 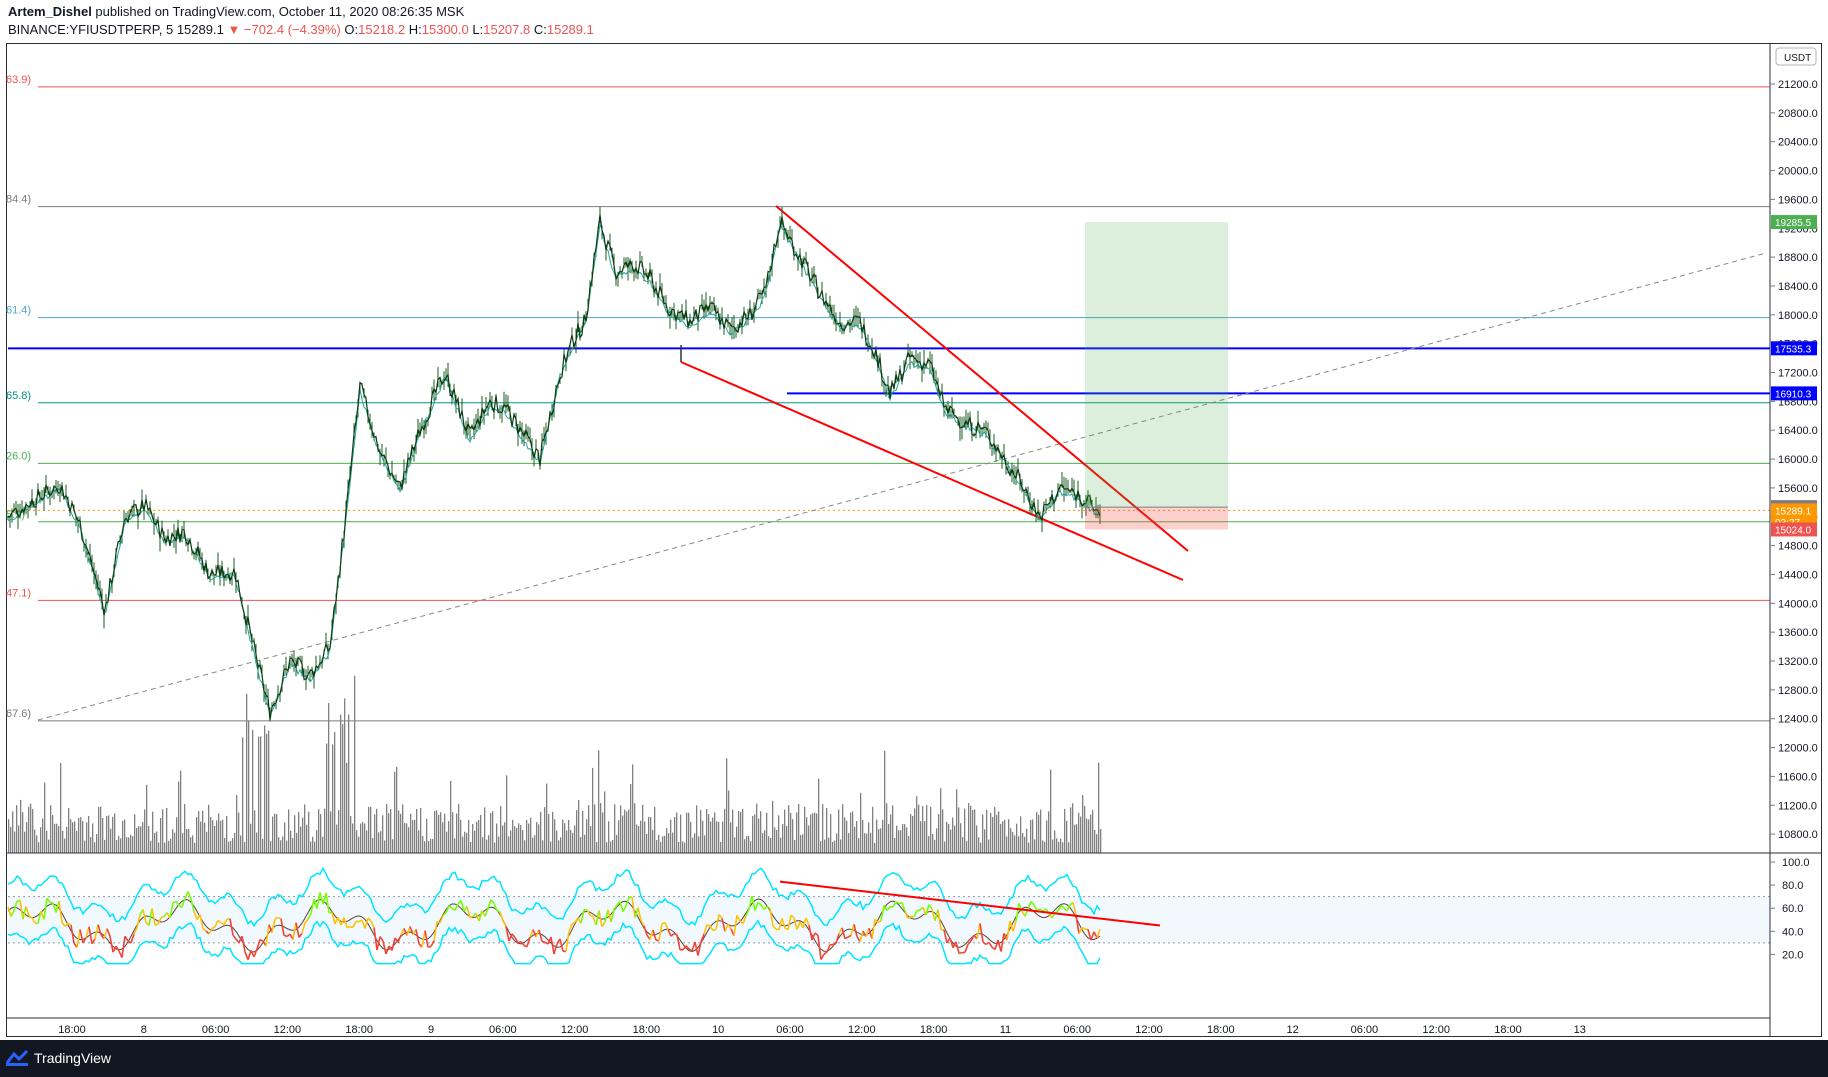 What do you see at coordinates (359, 1030) in the screenshot?
I see `time-tick-label: 18:00` at bounding box center [359, 1030].